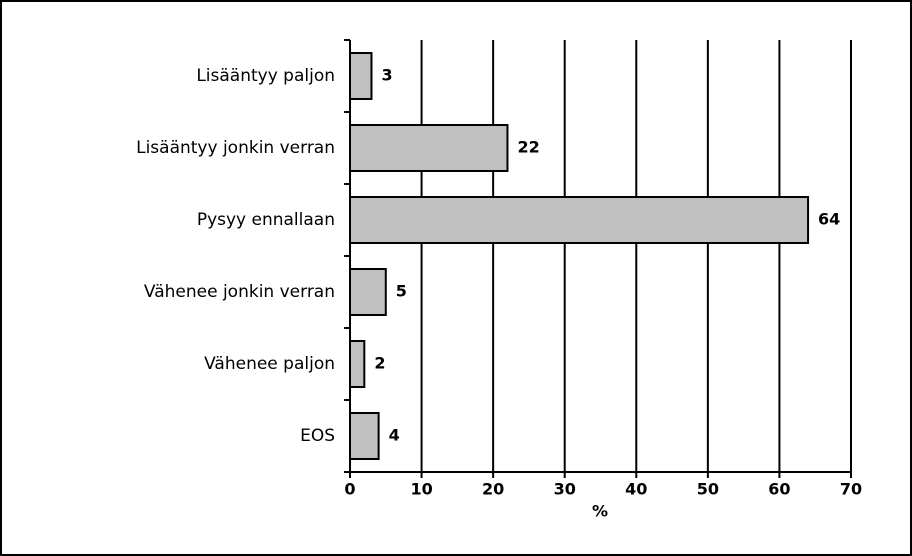 The height and width of the screenshot is (556, 912). I want to click on x-tick-label: 10, so click(421, 489).